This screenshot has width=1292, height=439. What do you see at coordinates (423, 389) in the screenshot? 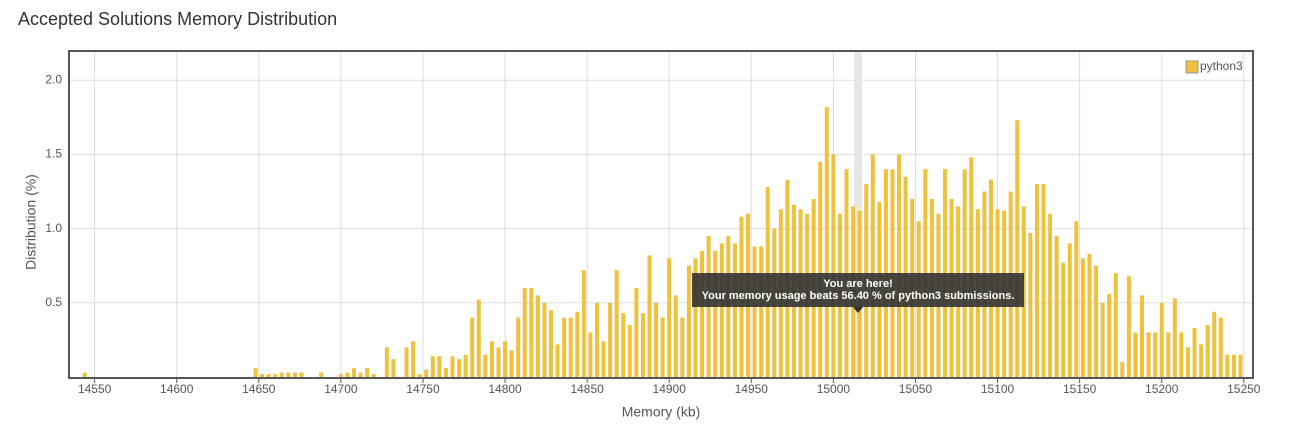
I see `x-tick-label: 14750` at bounding box center [423, 389].